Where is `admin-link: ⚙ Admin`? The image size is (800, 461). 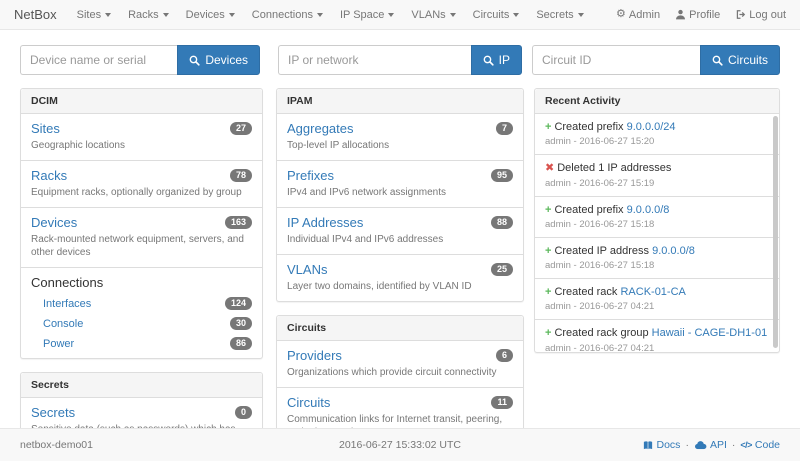
admin-link: ⚙ Admin is located at coordinates (638, 15).